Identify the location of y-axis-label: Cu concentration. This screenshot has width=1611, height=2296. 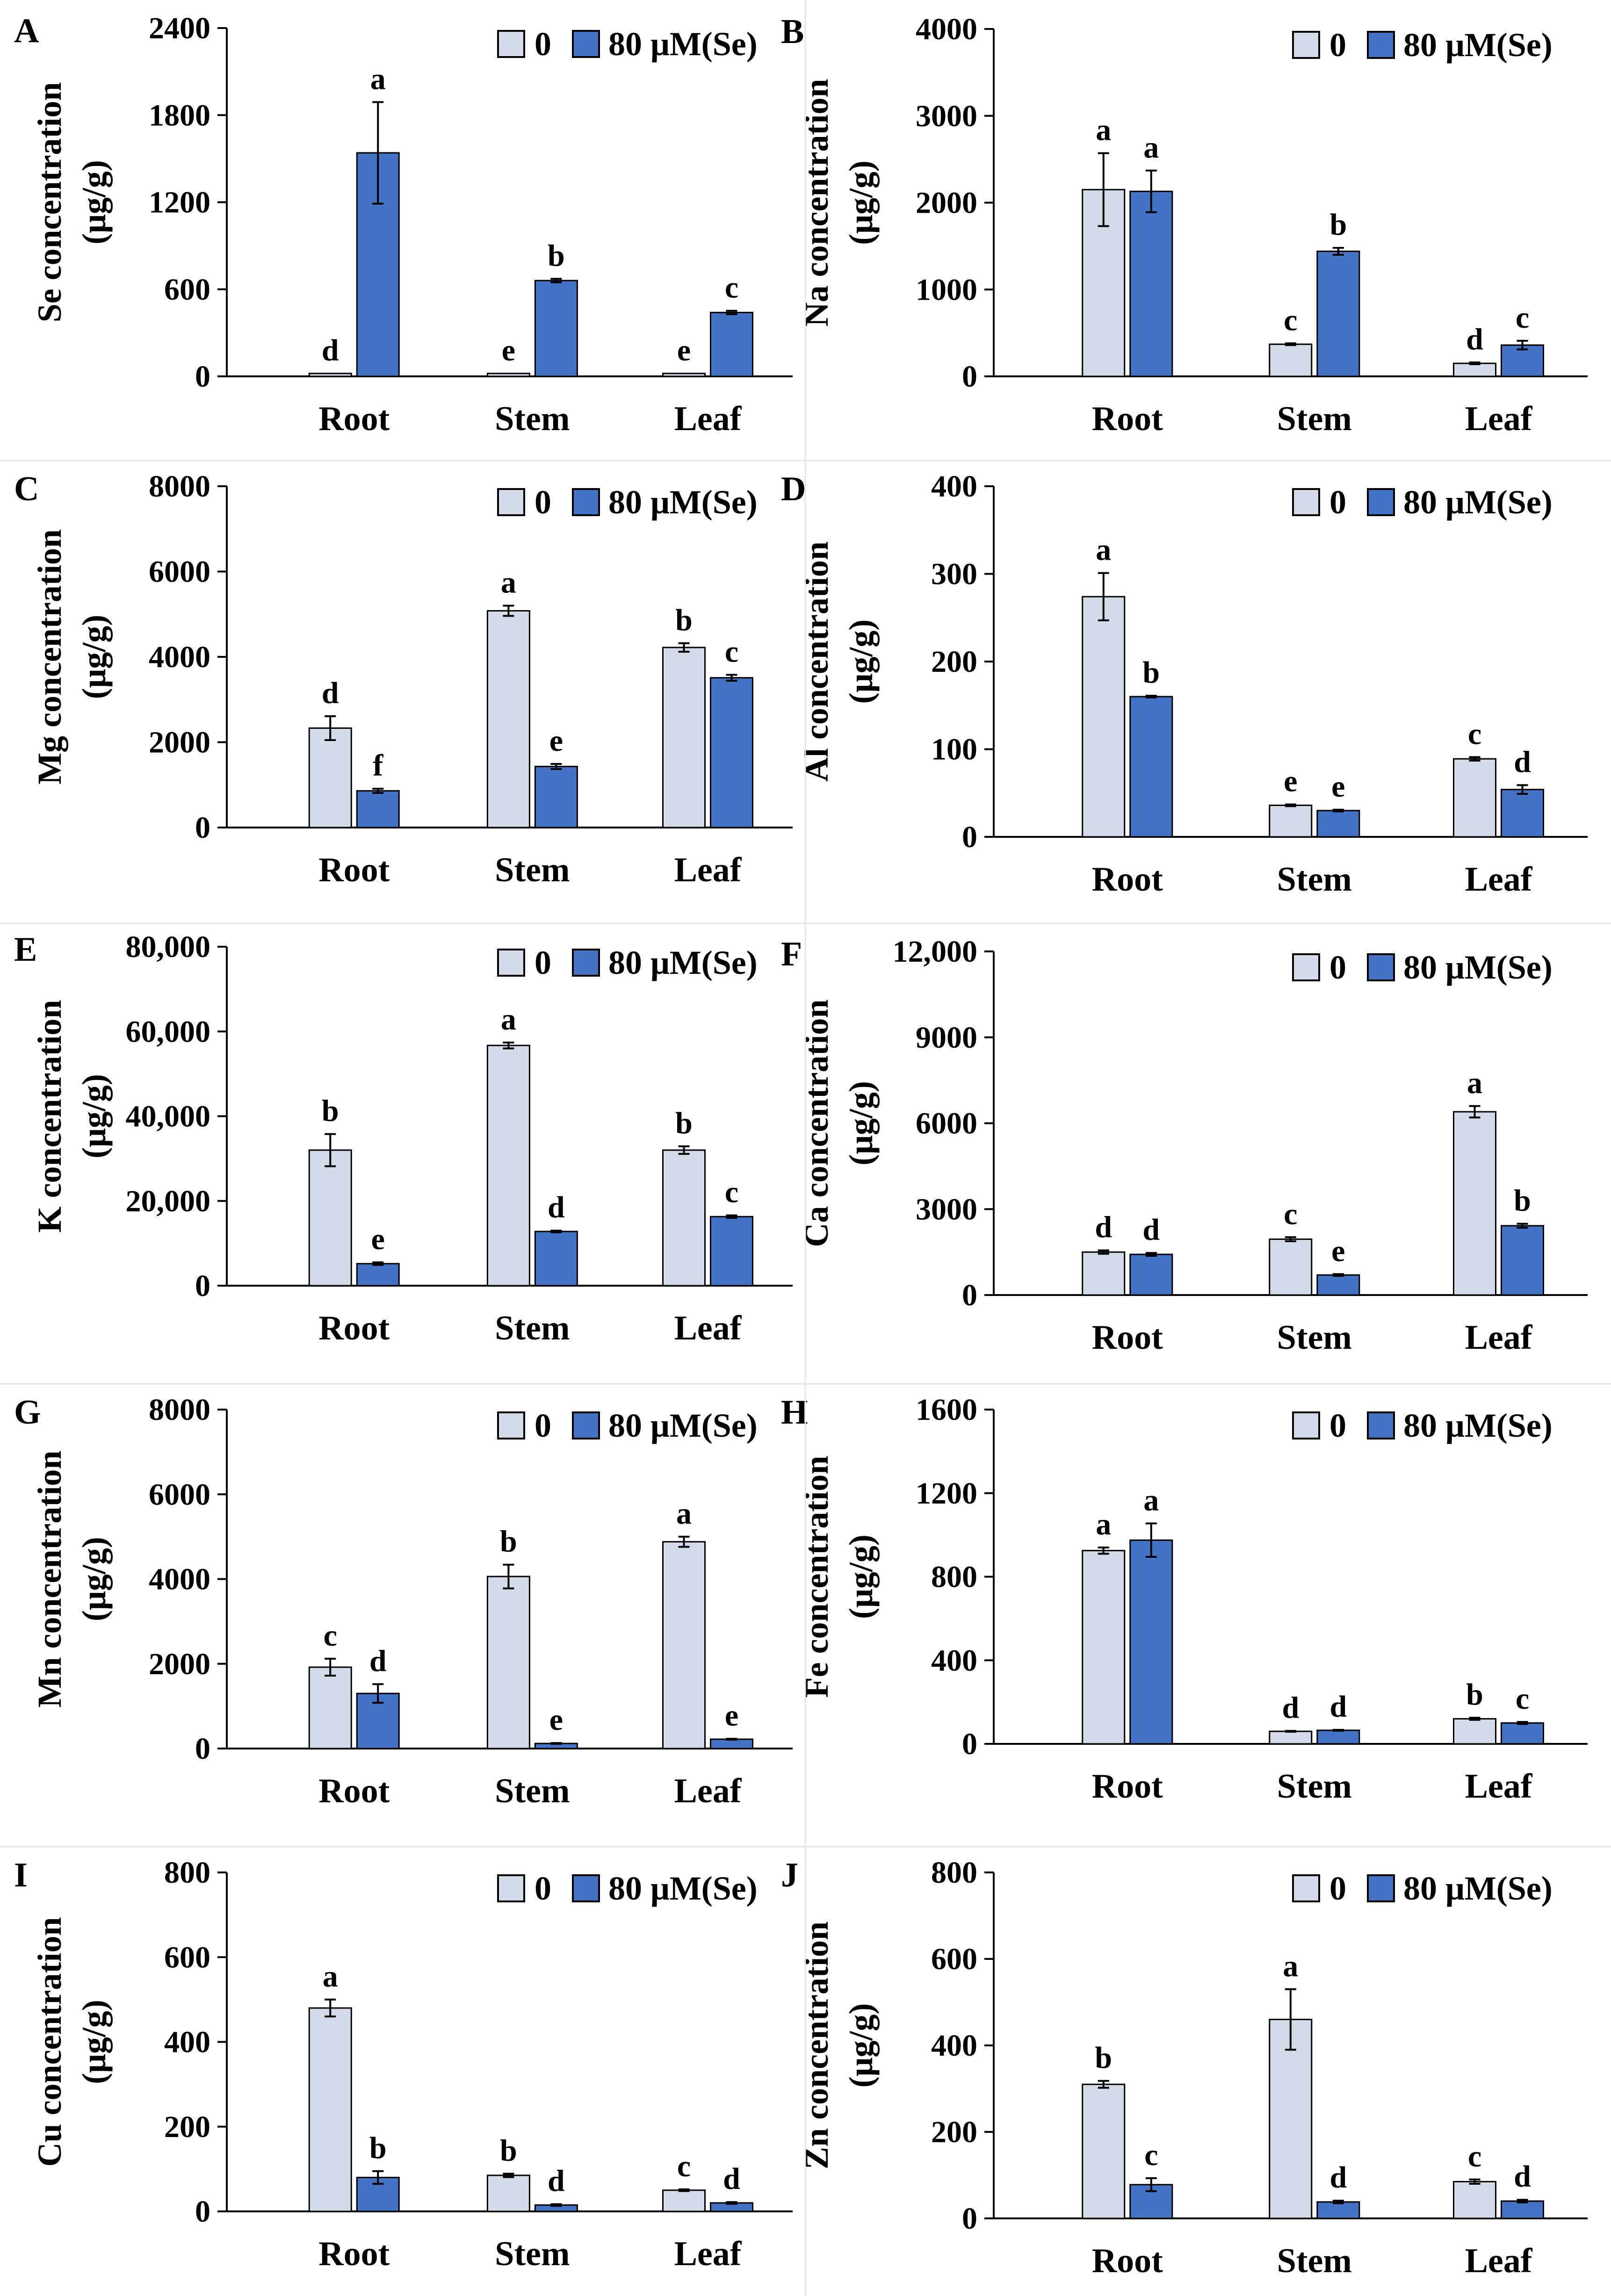
(49, 2042).